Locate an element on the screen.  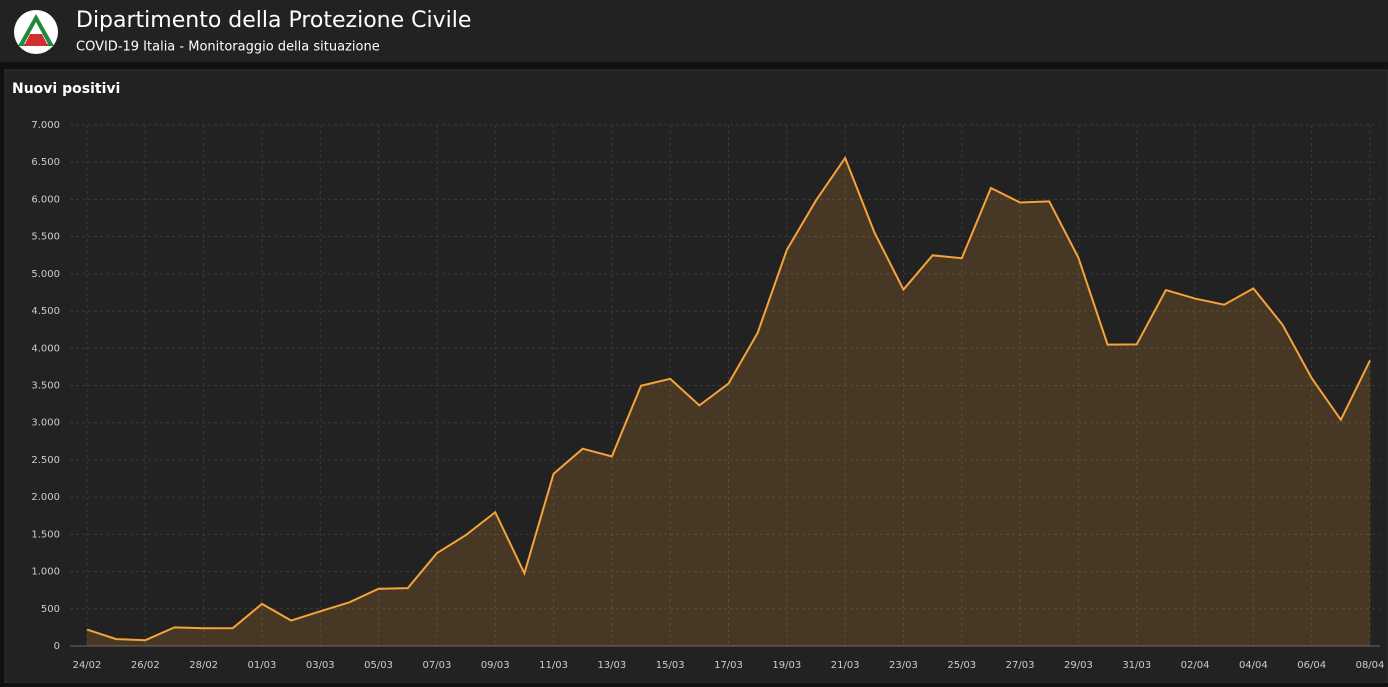
x-tick-label: 31/03 is located at coordinates (1136, 665).